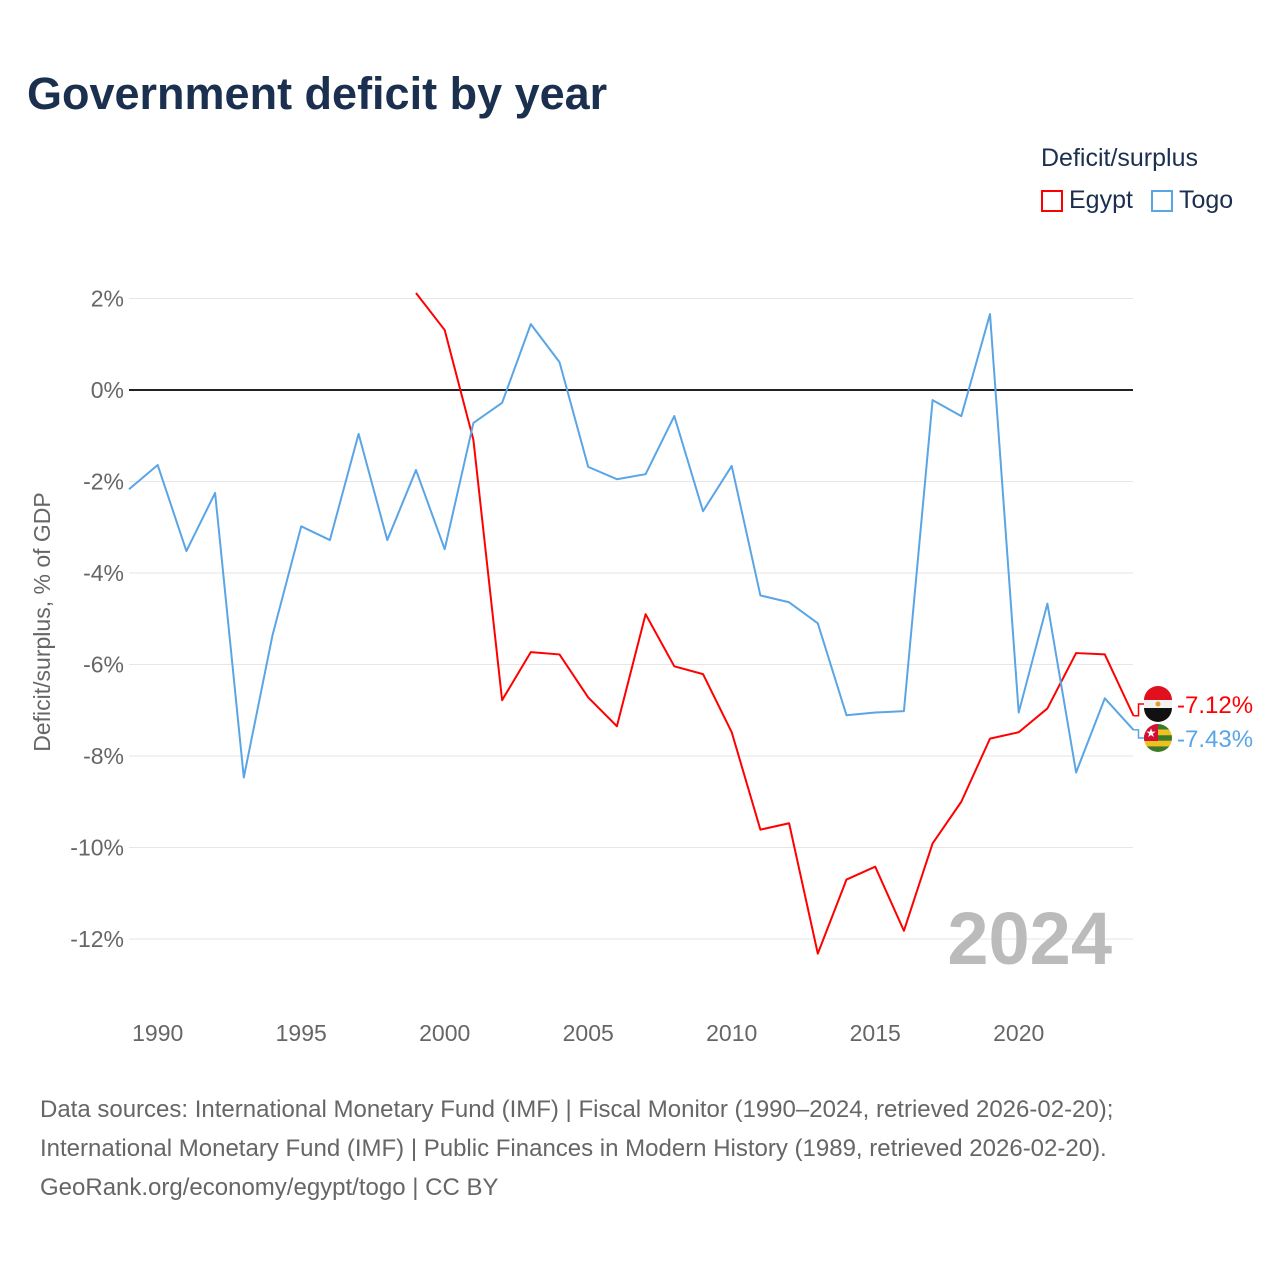 The height and width of the screenshot is (1280, 1280). What do you see at coordinates (97, 848) in the screenshot?
I see `y-tick-label: -10%` at bounding box center [97, 848].